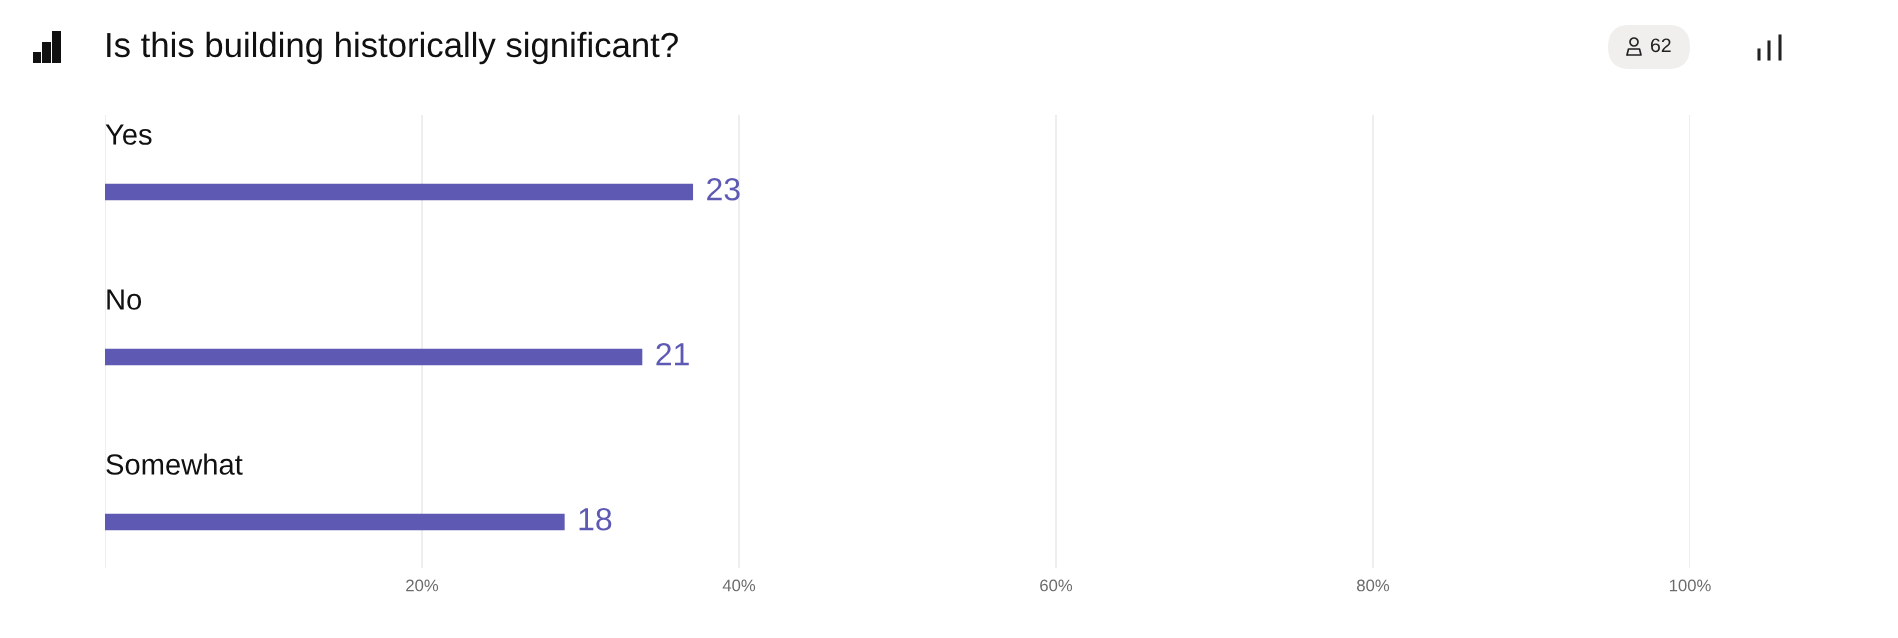  I want to click on annotation: 23, so click(723, 189).